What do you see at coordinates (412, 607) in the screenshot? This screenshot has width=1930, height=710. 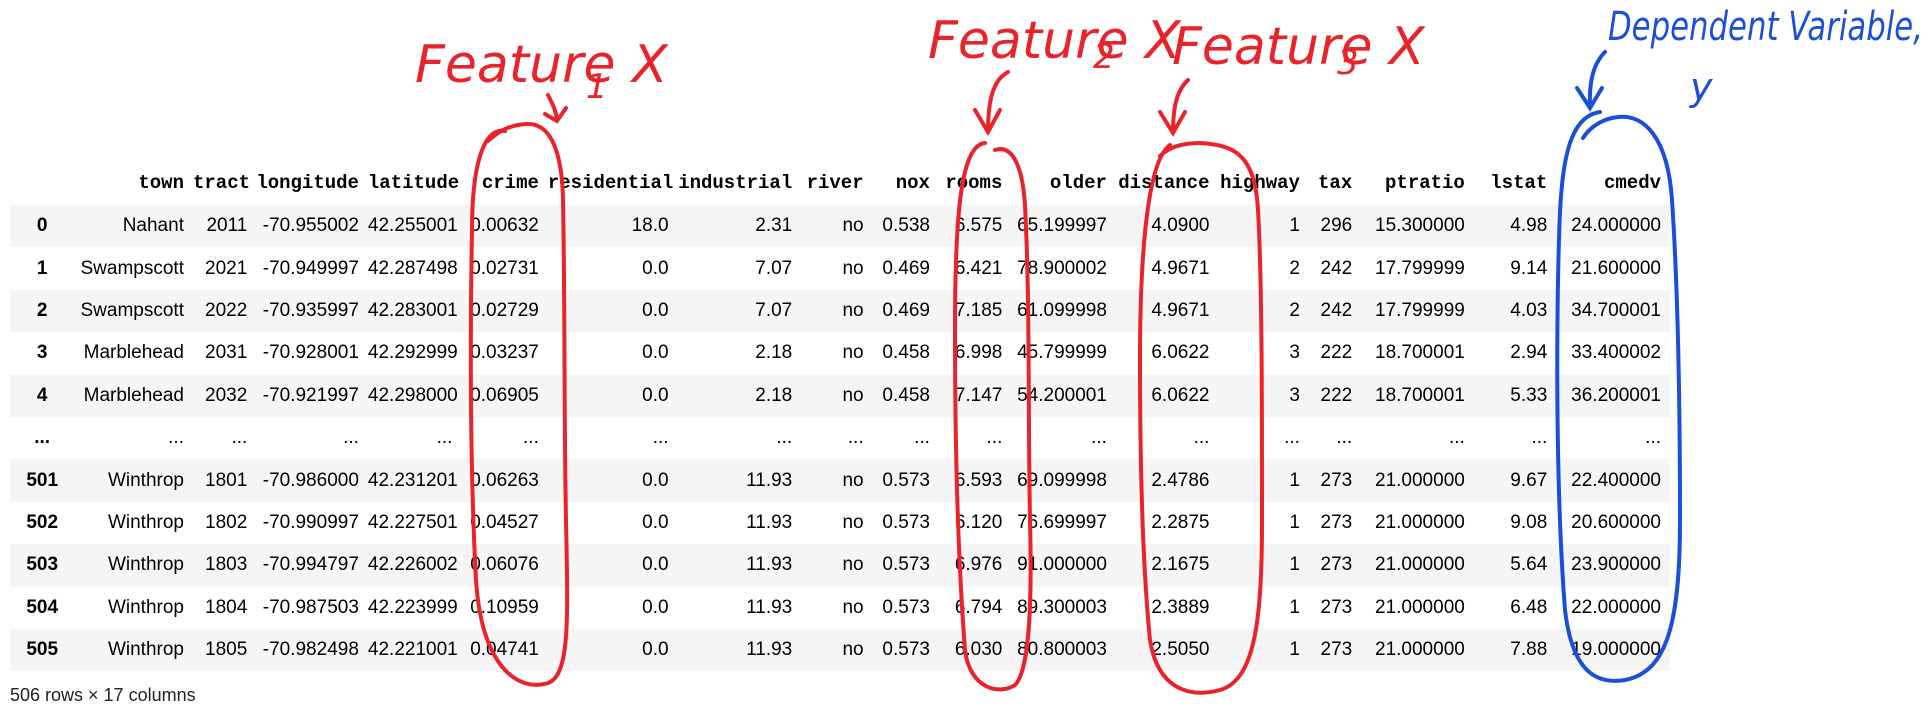 I see `cell-latitude: 42.223999` at bounding box center [412, 607].